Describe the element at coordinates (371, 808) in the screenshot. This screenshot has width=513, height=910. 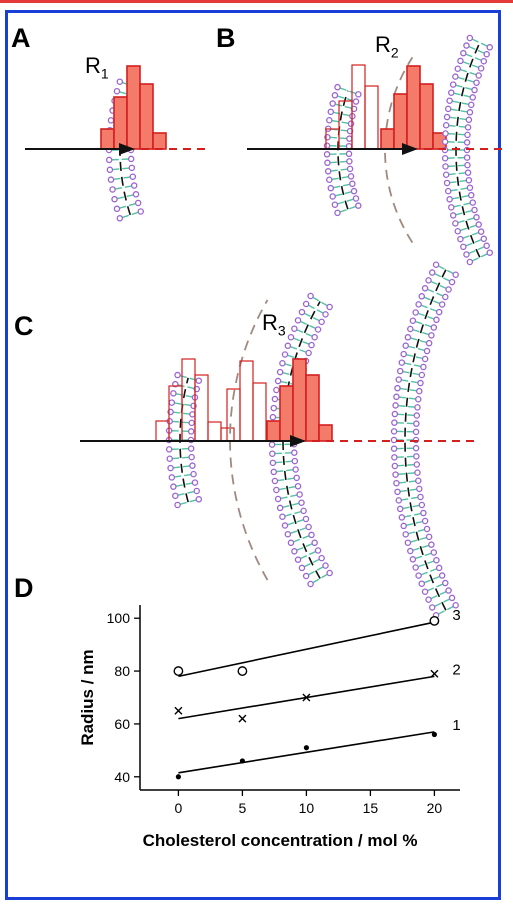
I see `x-tick-label: 15` at that location.